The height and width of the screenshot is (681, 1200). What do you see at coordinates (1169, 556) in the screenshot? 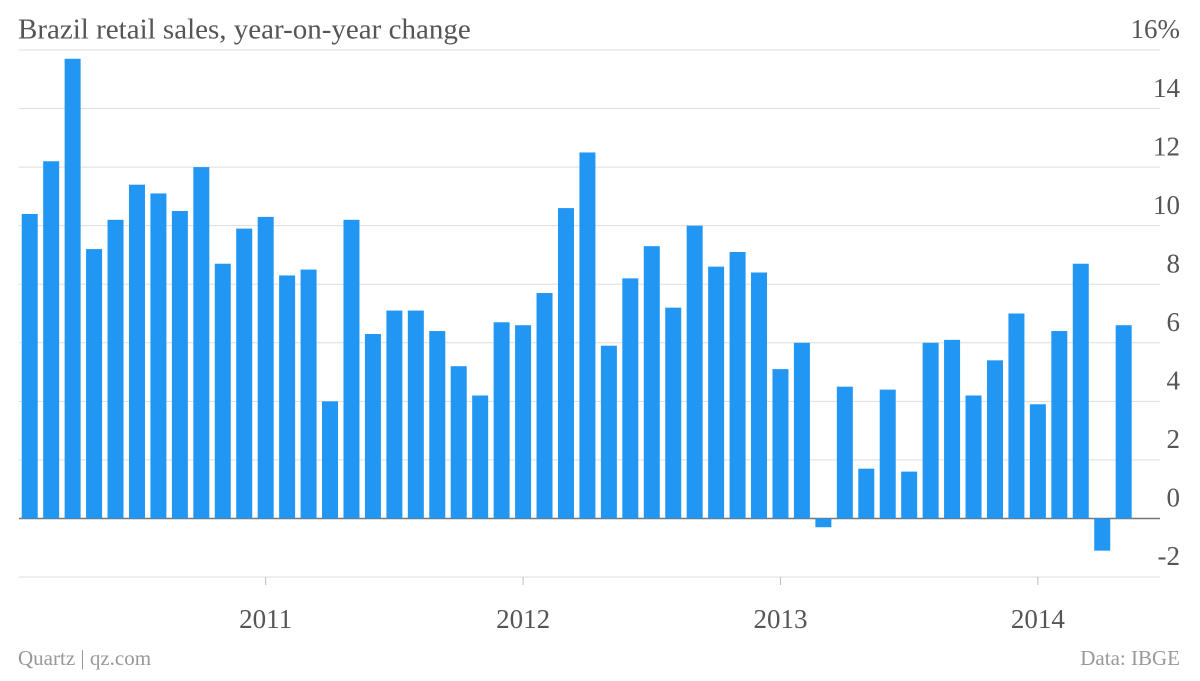
I see `y-tick-label: -2` at bounding box center [1169, 556].